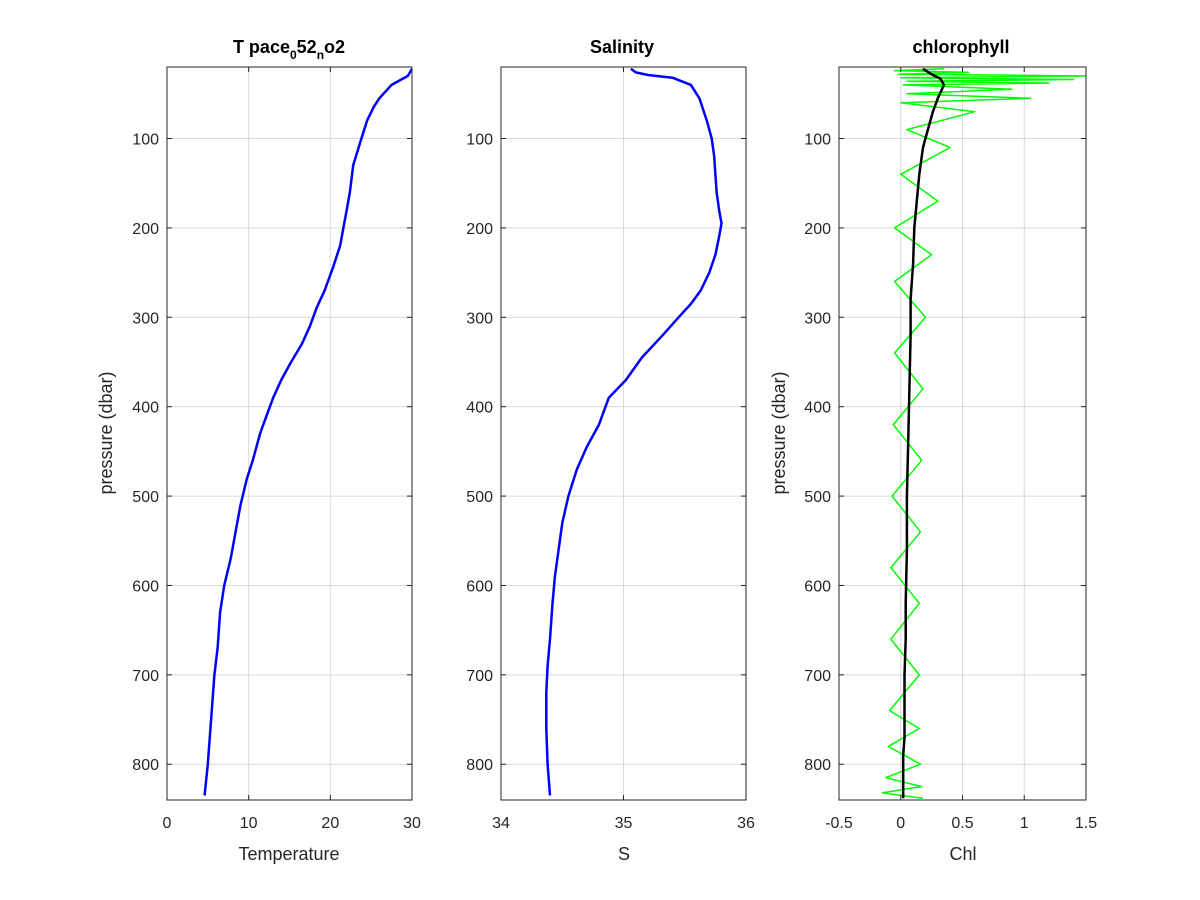 Image resolution: width=1200 pixels, height=900 pixels. What do you see at coordinates (624, 823) in the screenshot?
I see `x-tick-label: 35` at bounding box center [624, 823].